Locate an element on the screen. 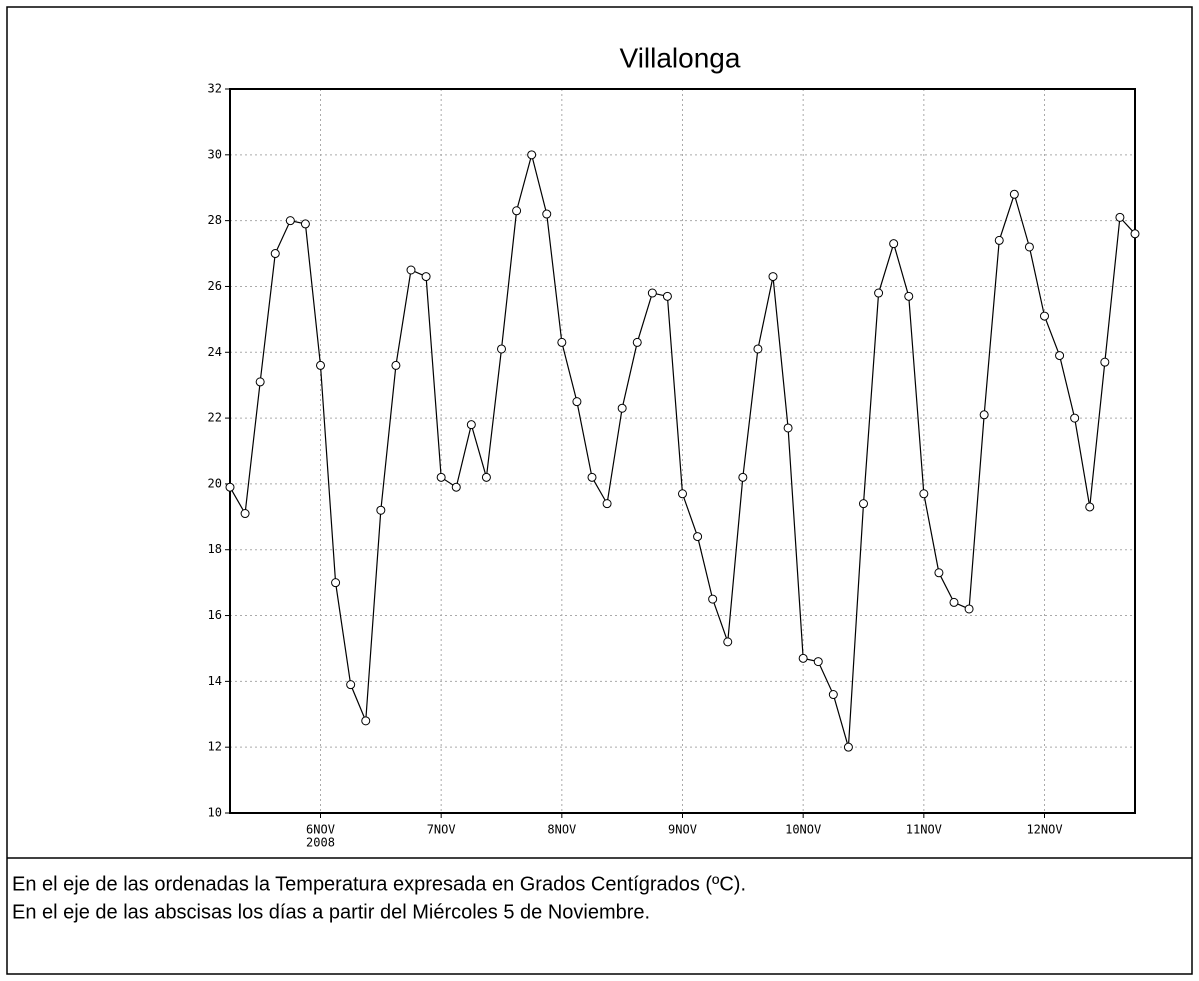  x-tick-label: 9NOV is located at coordinates (682, 830).